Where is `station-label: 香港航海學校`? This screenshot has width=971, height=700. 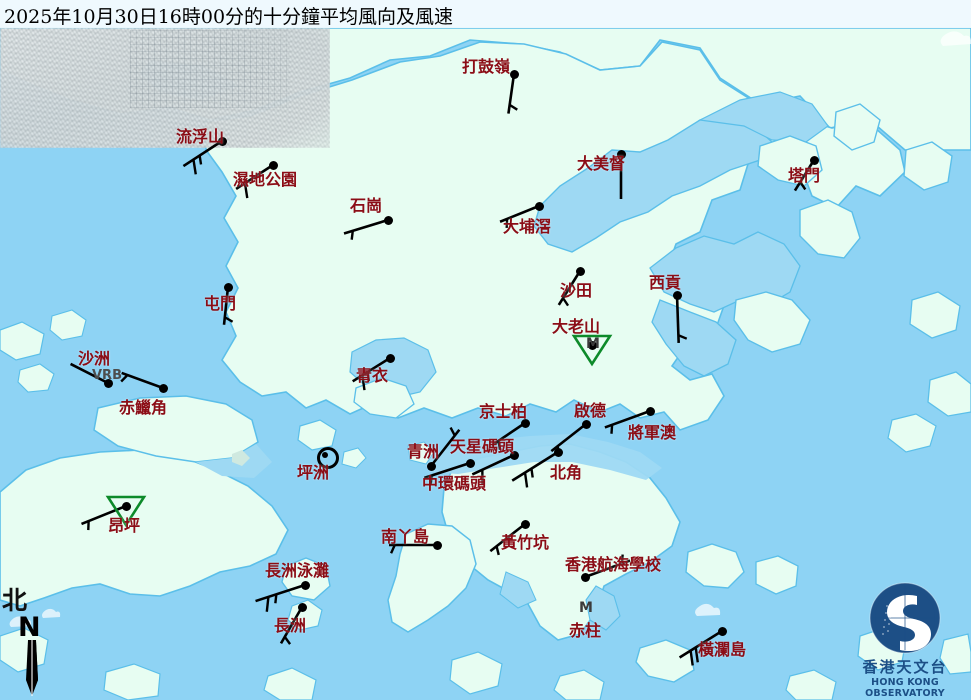
station-label: 香港航海學校 is located at coordinates (613, 564).